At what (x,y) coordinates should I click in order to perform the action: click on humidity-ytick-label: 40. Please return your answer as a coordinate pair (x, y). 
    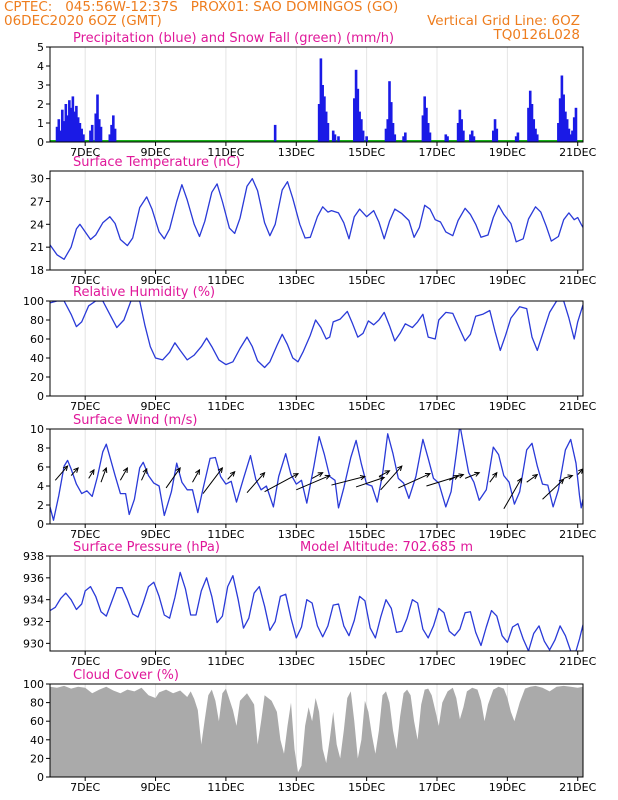
    Looking at the image, I should click on (37, 358).